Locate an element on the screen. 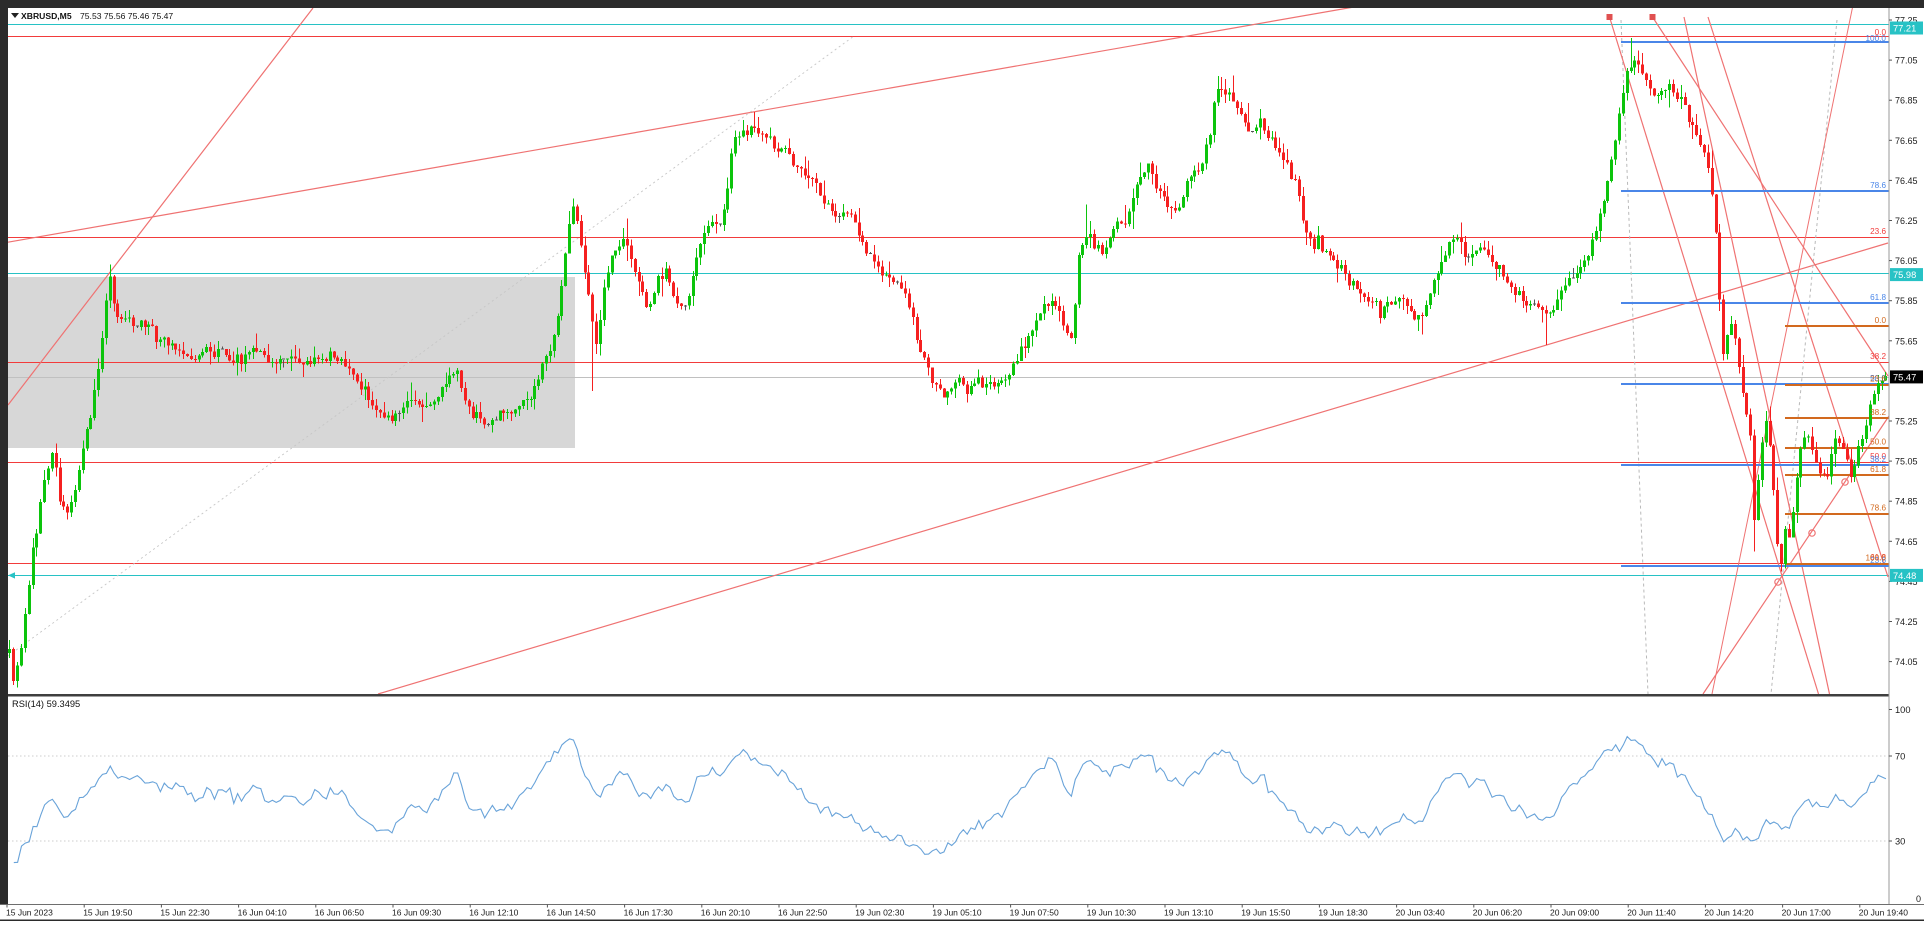 This screenshot has width=1924, height=926. svg-text: RSI(14) 59.3495 is located at coordinates (46, 704).